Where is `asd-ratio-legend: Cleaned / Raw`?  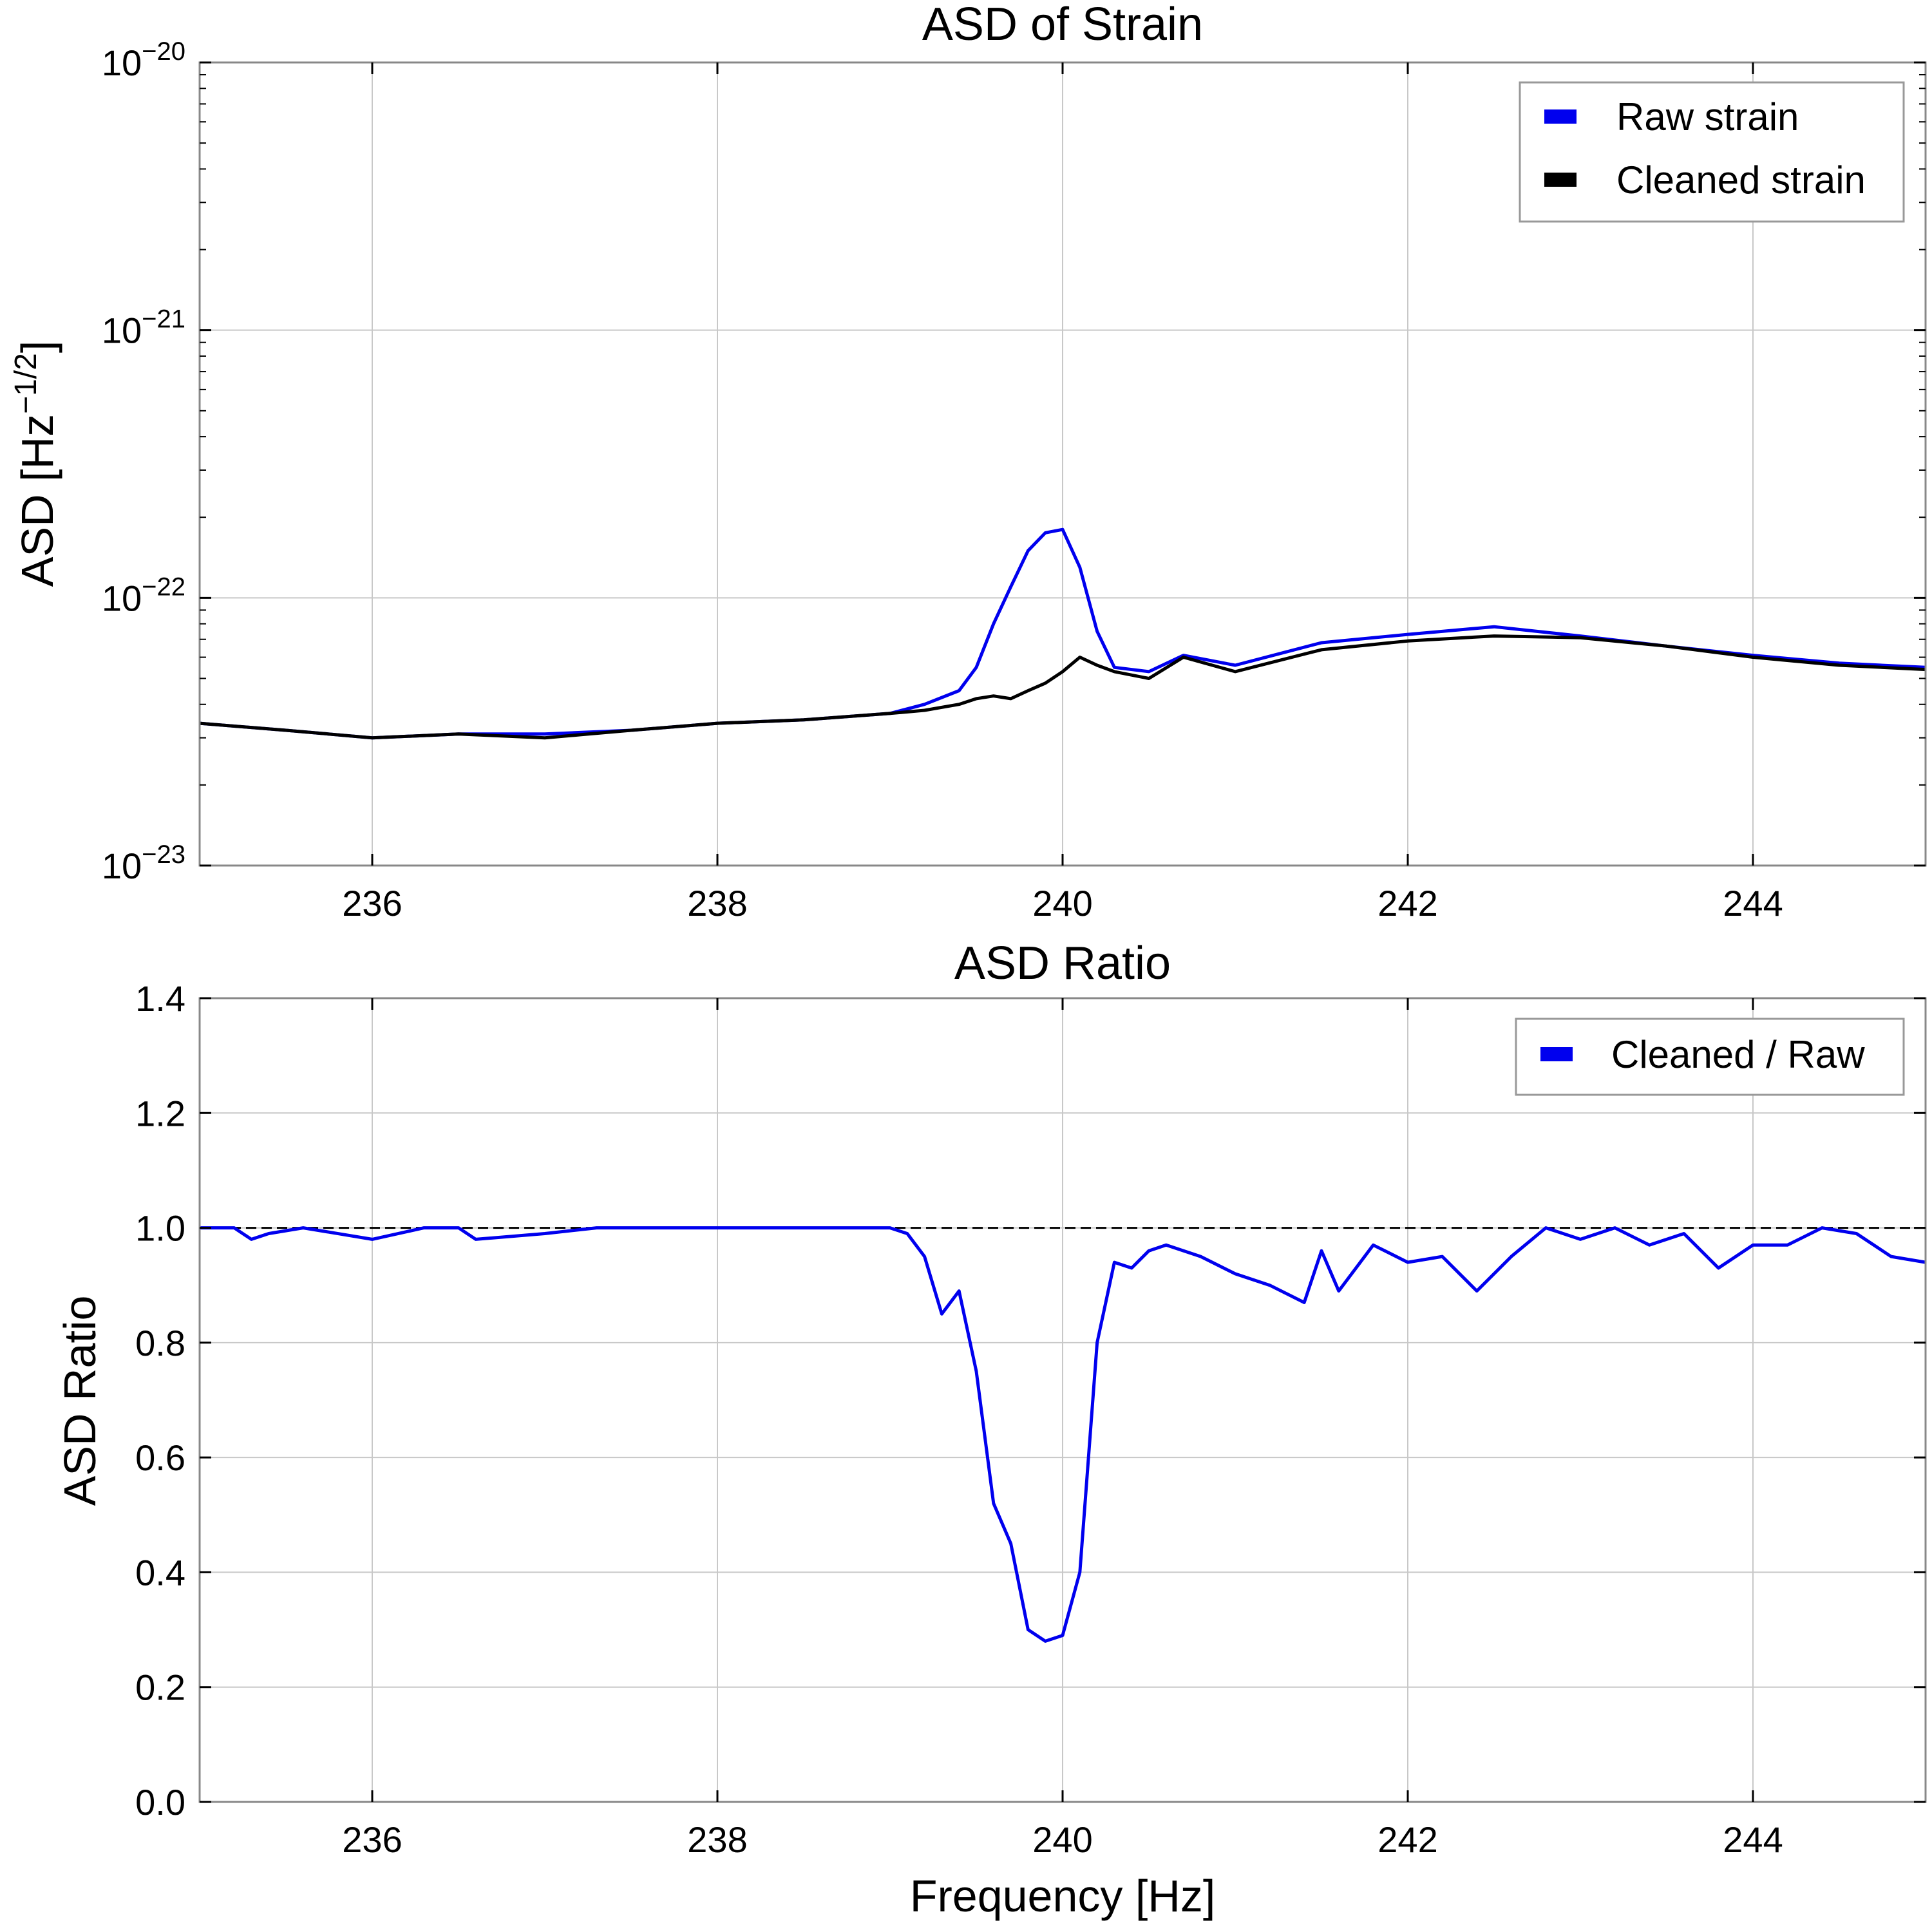
asd-ratio-legend: Cleaned / Raw is located at coordinates (1710, 1057).